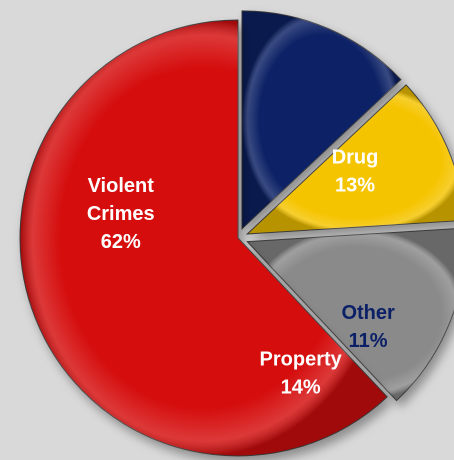 Image resolution: width=454 pixels, height=460 pixels. Describe the element at coordinates (121, 242) in the screenshot. I see `pie-label-percent: 62%` at that location.